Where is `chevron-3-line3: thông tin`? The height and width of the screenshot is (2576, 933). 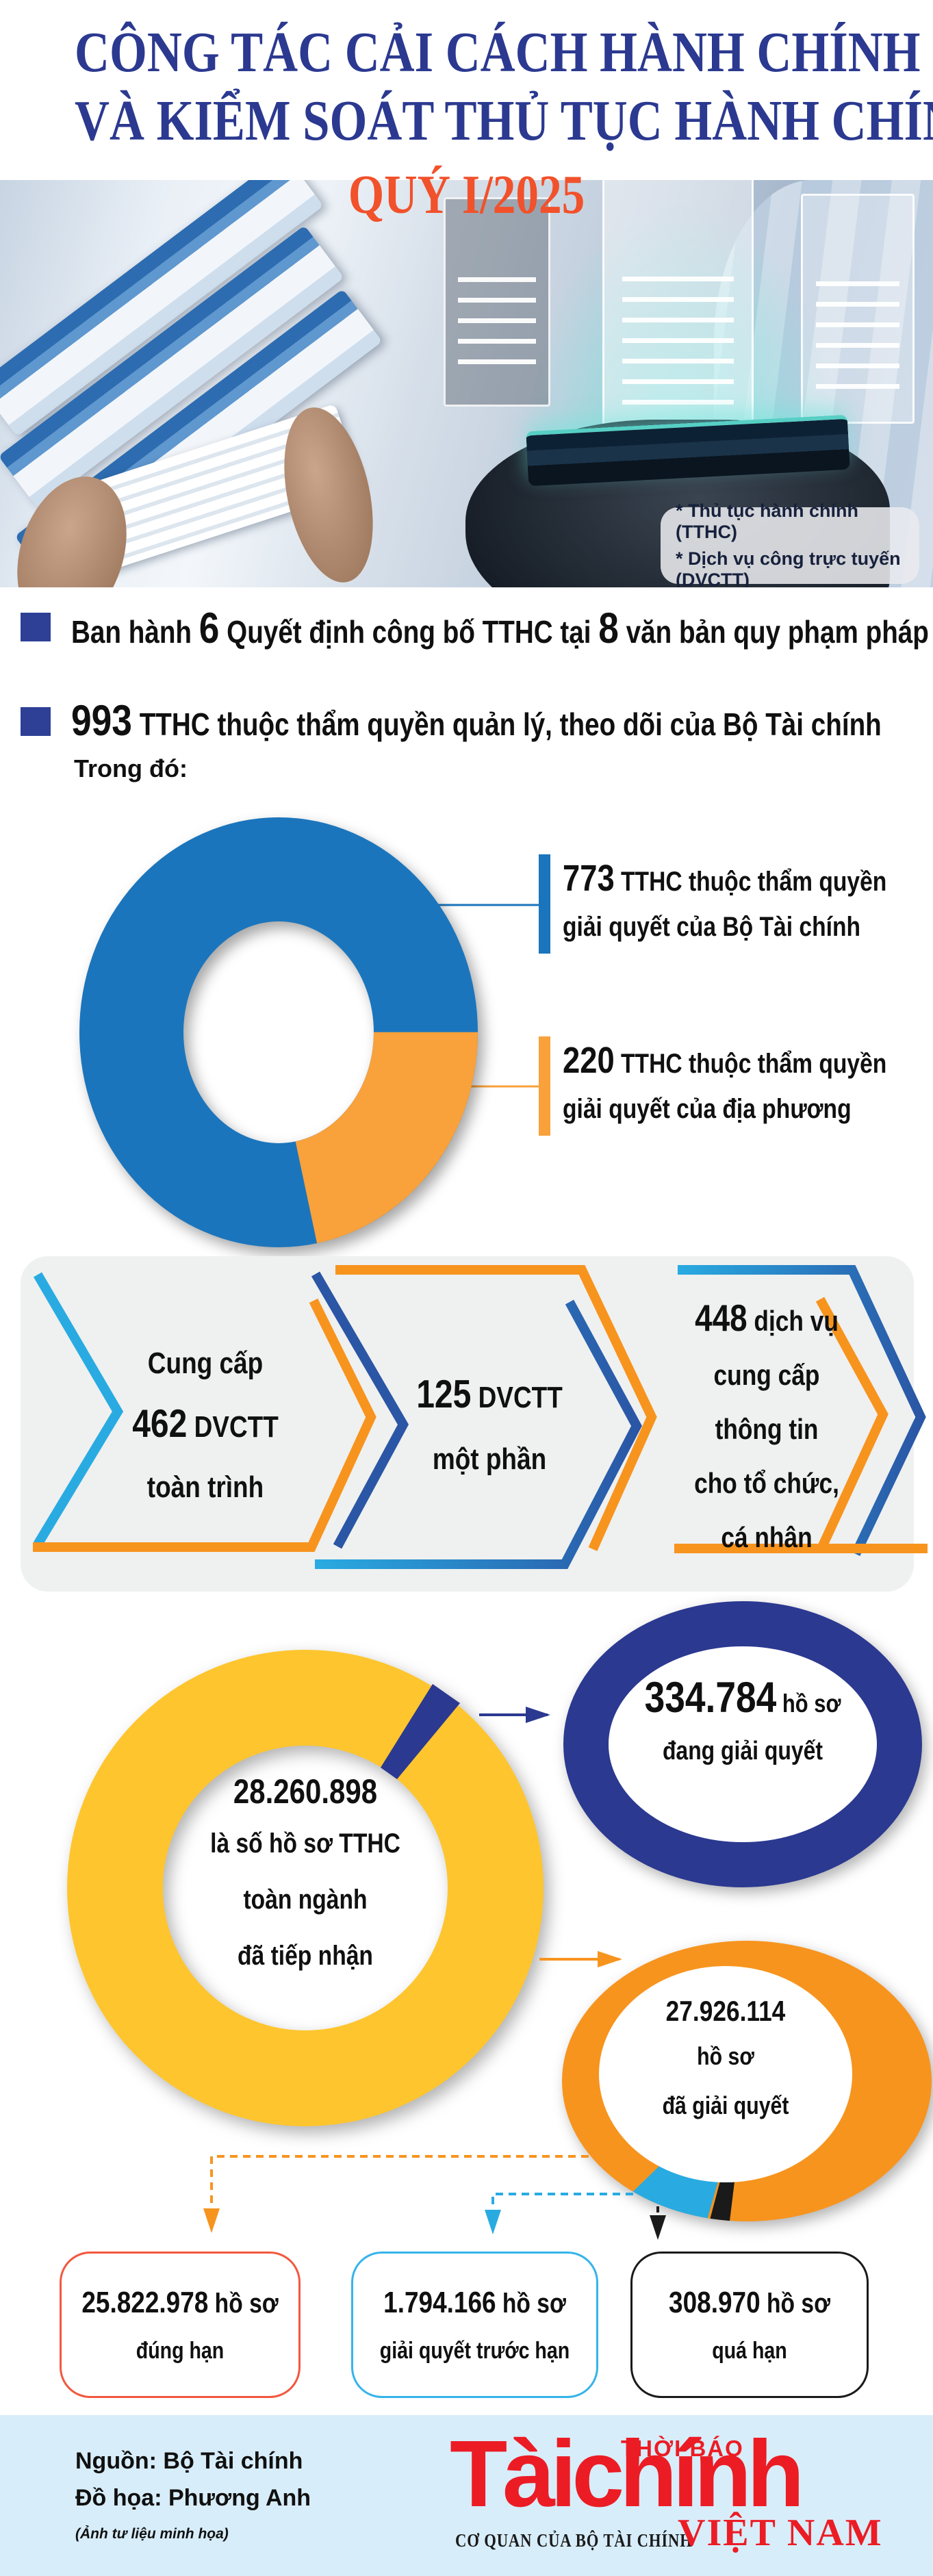
chevron-3-line3: thông tin is located at coordinates (767, 1429).